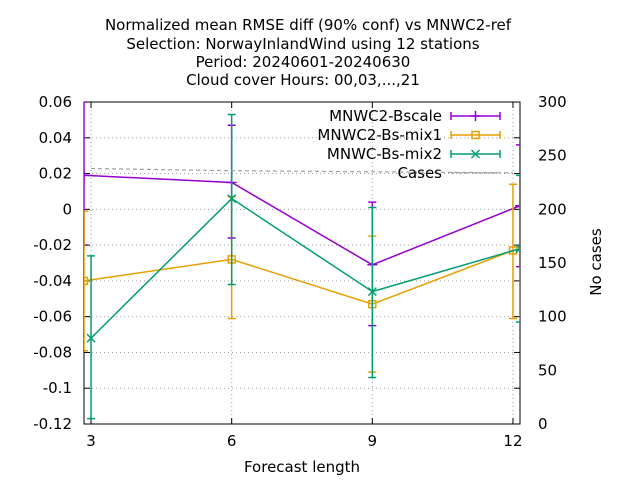  I want to click on y-tick-label: -0.06, so click(52, 317).